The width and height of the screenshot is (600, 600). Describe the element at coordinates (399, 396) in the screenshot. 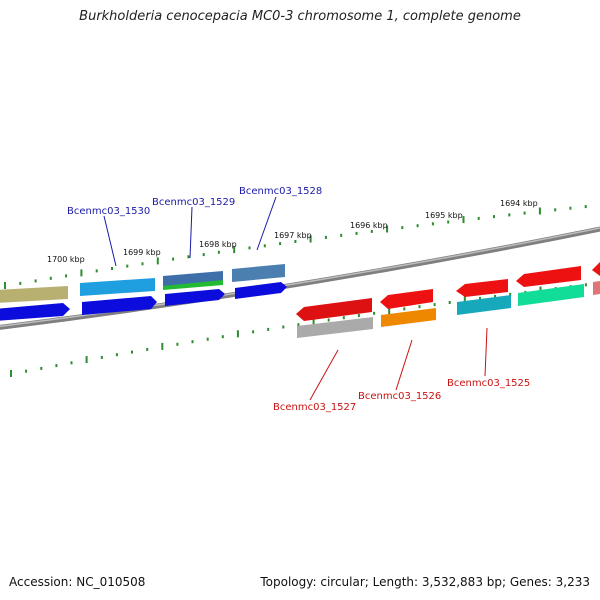

I see `gene-label: Bcenmc03_1526` at that location.